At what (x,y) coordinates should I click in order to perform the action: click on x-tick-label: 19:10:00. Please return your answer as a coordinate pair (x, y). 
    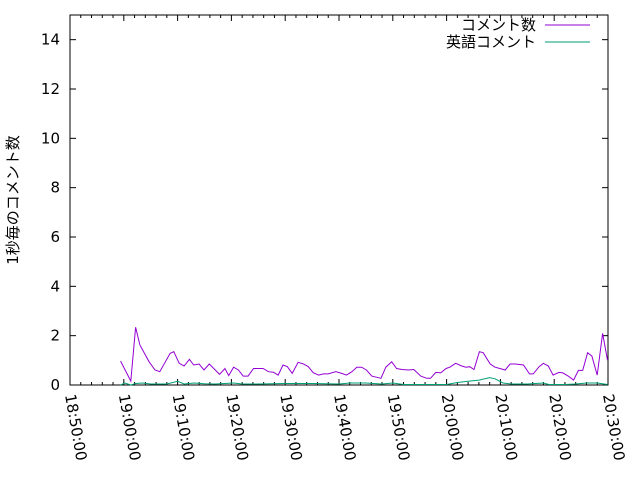
    Looking at the image, I should click on (183, 427).